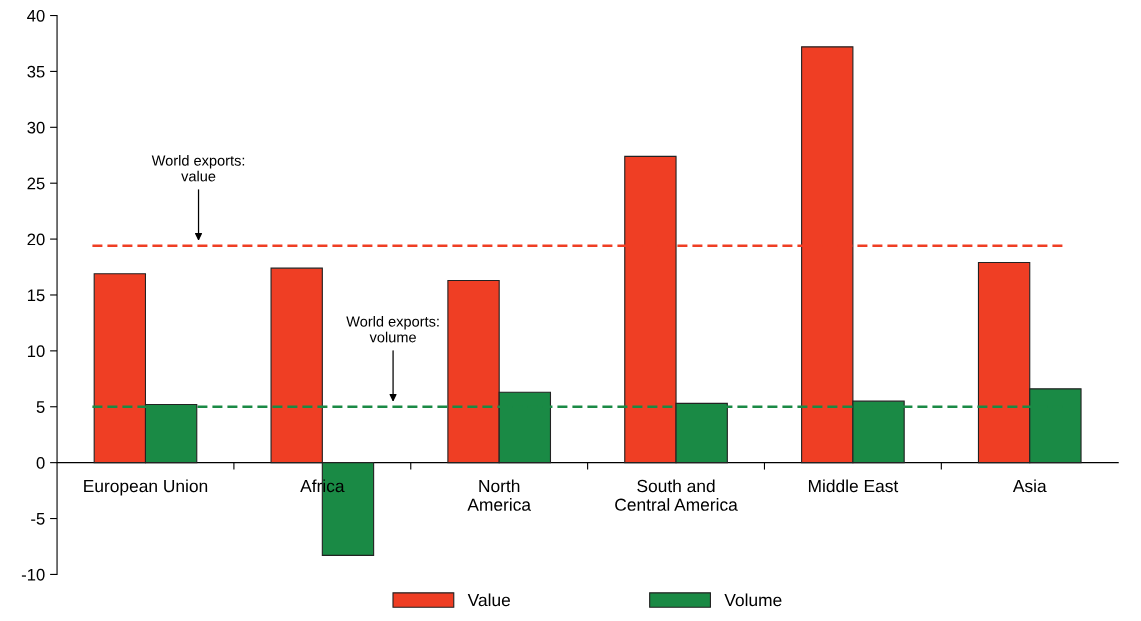 Image resolution: width=1141 pixels, height=621 pixels. What do you see at coordinates (36, 295) in the screenshot?
I see `y-tick-label: 15` at bounding box center [36, 295].